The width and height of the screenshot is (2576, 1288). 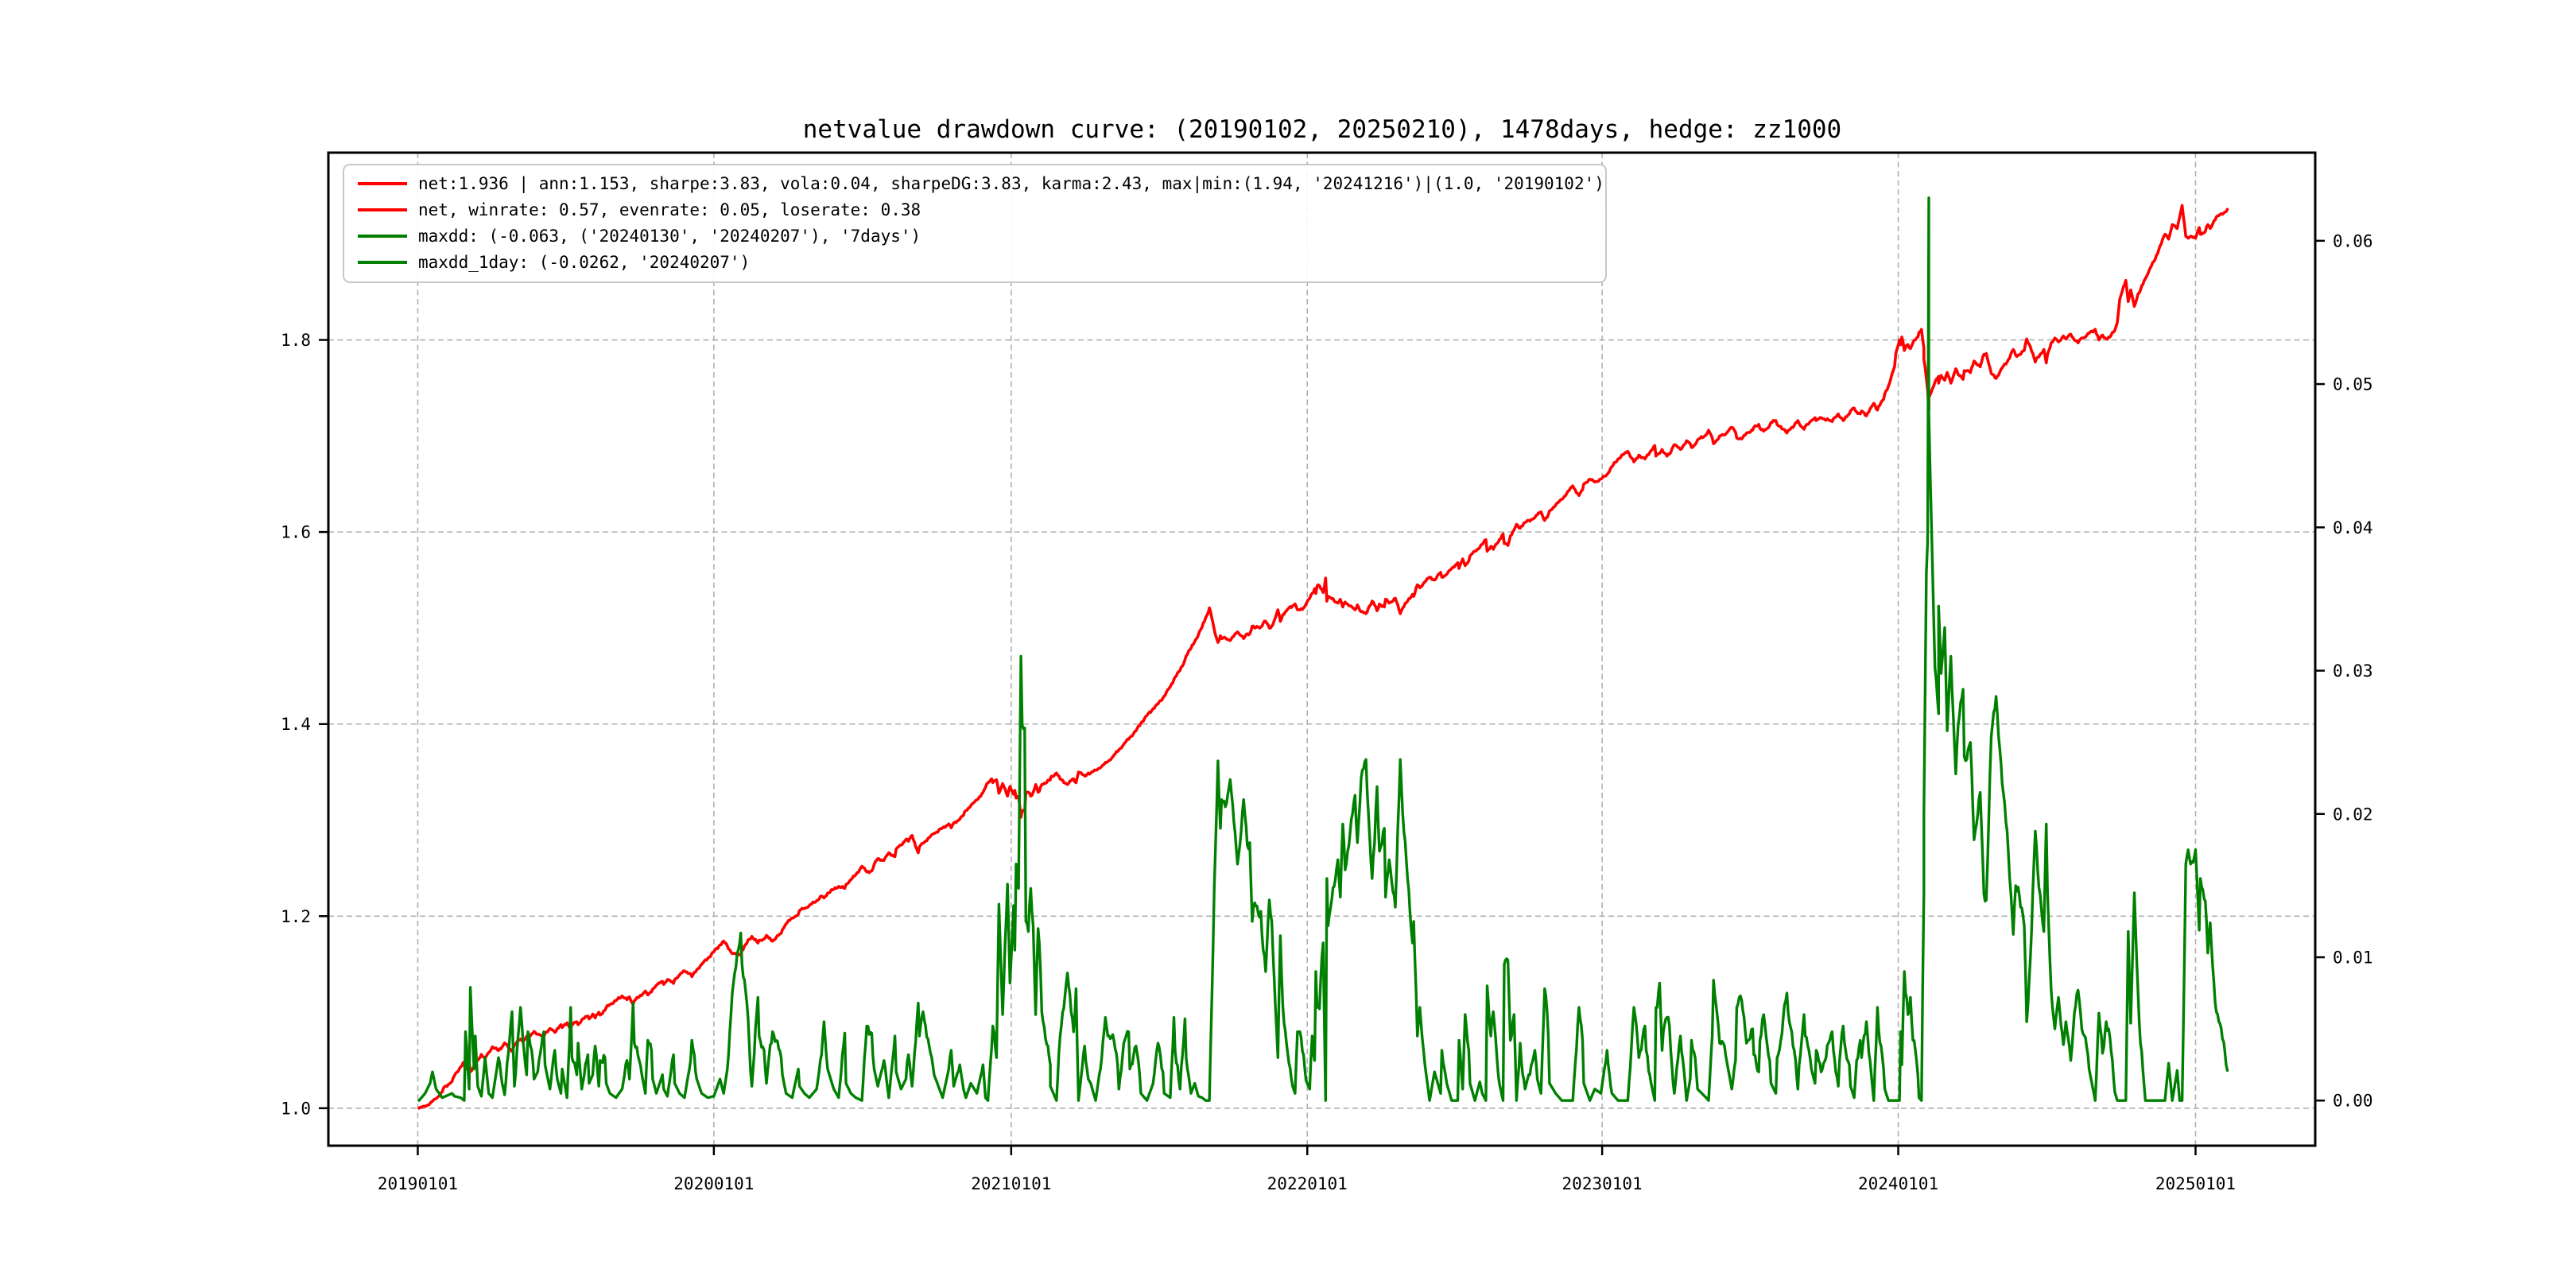 What do you see at coordinates (713, 1183) in the screenshot?
I see `x-tick-label: 20200101` at bounding box center [713, 1183].